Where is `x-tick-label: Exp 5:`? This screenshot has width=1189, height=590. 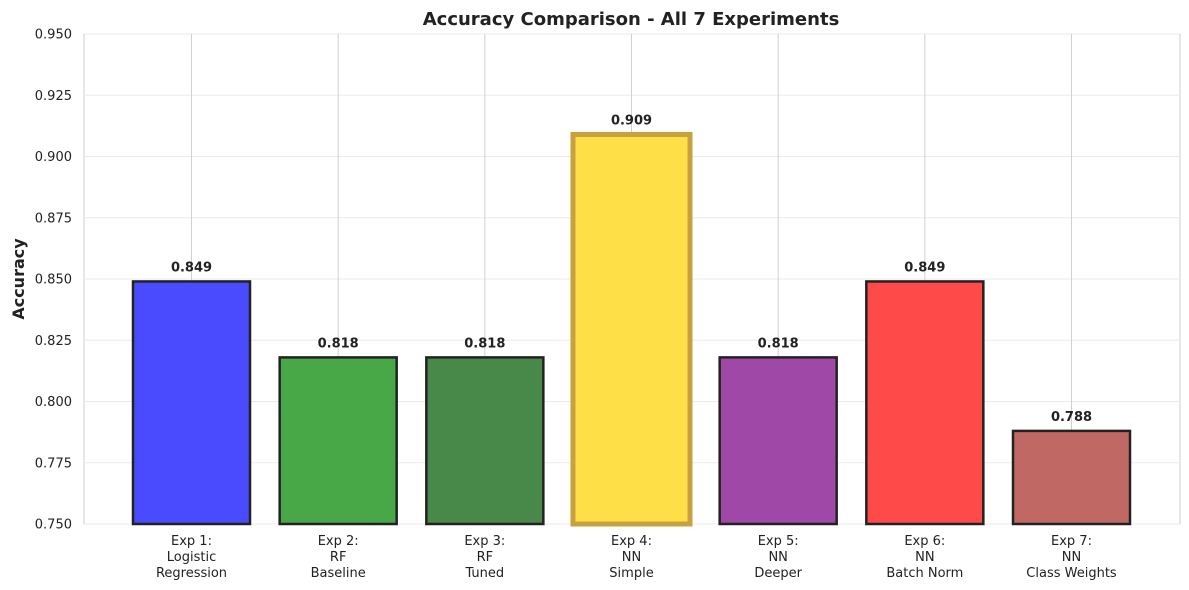 x-tick-label: Exp 5: is located at coordinates (778, 541).